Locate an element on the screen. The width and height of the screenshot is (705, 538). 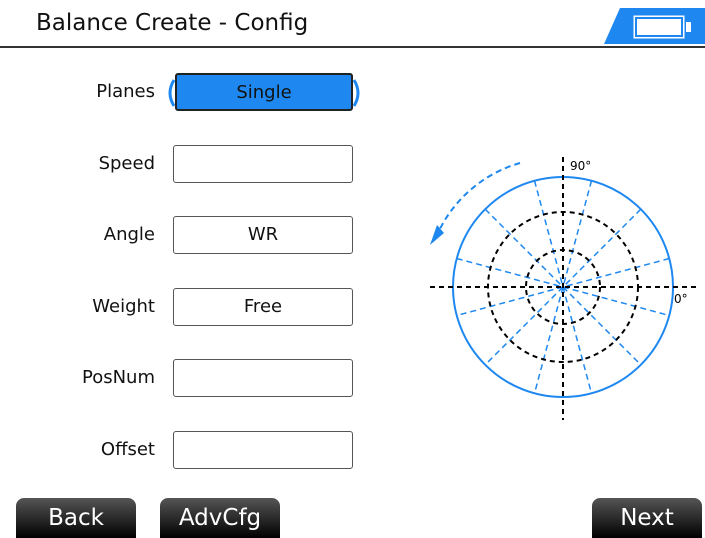
right-label: 0° is located at coordinates (681, 299).